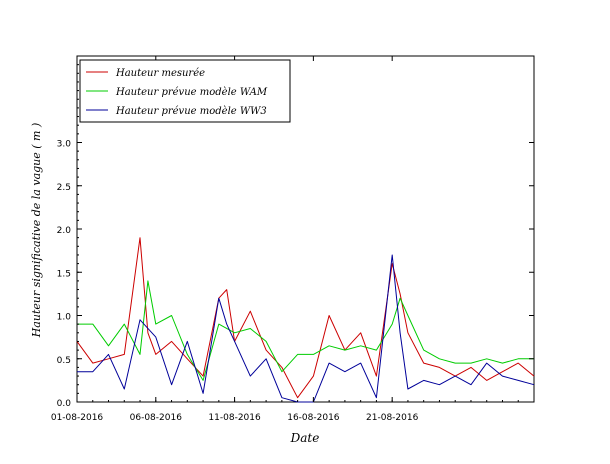 This screenshot has height=464, width=610. I want to click on y-tick-label: 1.5, so click(64, 274).